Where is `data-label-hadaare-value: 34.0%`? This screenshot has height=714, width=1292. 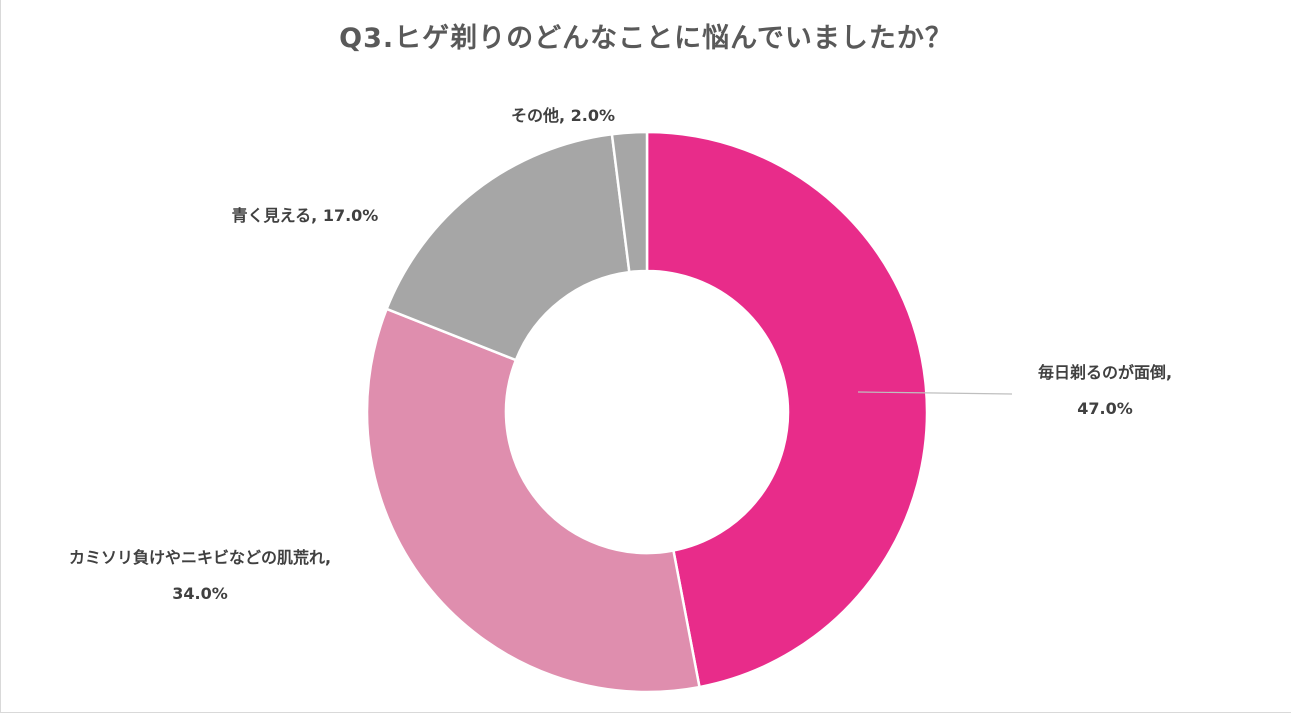
data-label-hadaare-value: 34.0% is located at coordinates (200, 593).